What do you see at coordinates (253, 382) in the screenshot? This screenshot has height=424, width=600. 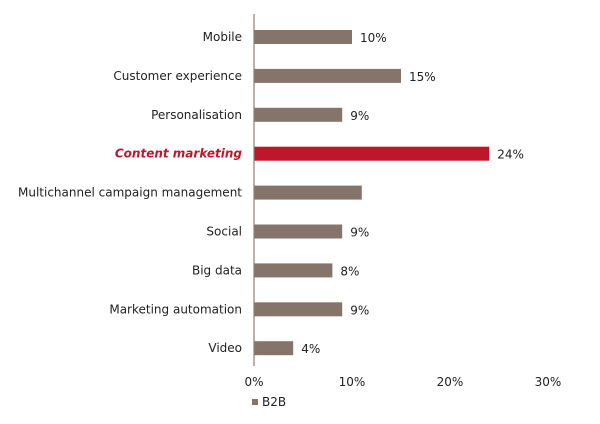 I see `x-tick-label-0: 0%` at bounding box center [253, 382].